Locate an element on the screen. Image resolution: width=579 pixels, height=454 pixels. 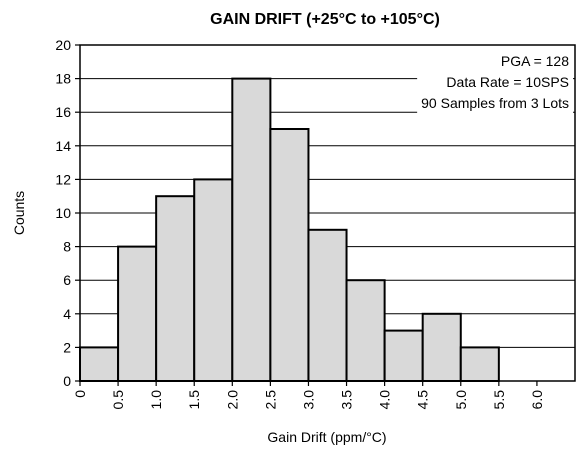
annotation-line: 90 Samples from 3 Lots is located at coordinates (495, 103).